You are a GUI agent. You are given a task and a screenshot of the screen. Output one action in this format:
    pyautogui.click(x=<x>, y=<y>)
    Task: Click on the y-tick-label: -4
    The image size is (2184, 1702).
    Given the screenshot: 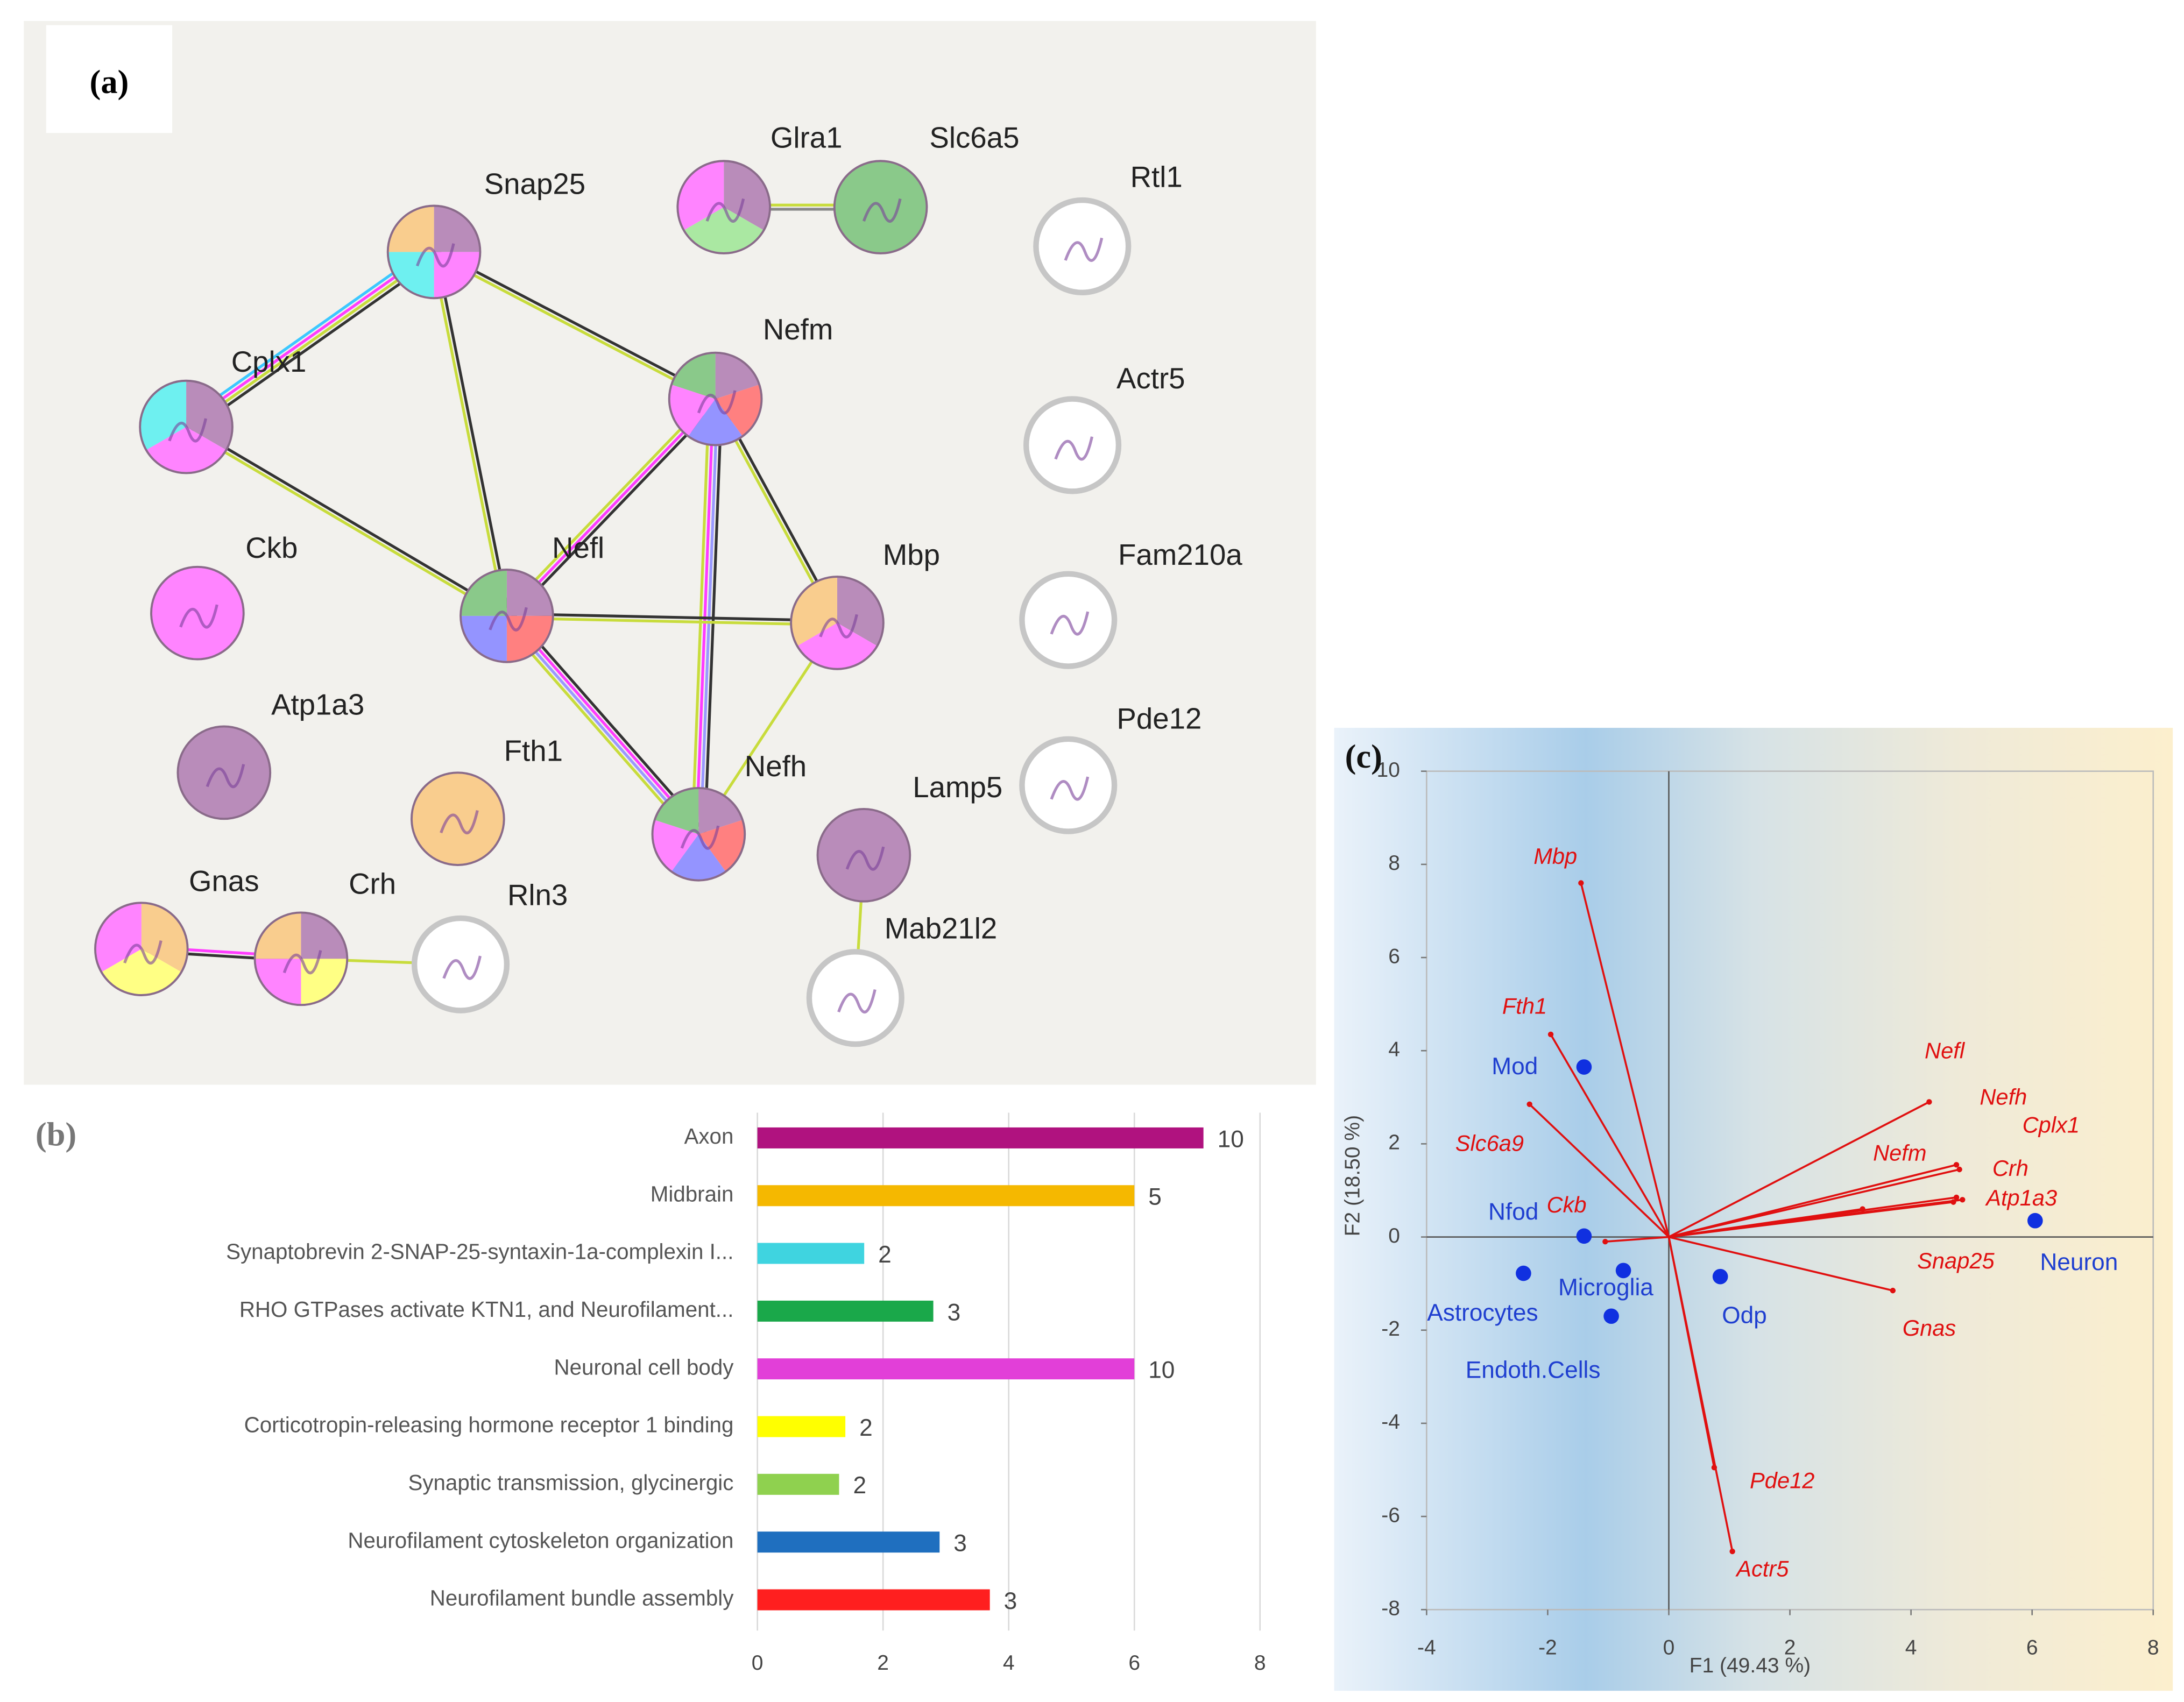 What is the action you would take?
    pyautogui.click(x=1391, y=1422)
    